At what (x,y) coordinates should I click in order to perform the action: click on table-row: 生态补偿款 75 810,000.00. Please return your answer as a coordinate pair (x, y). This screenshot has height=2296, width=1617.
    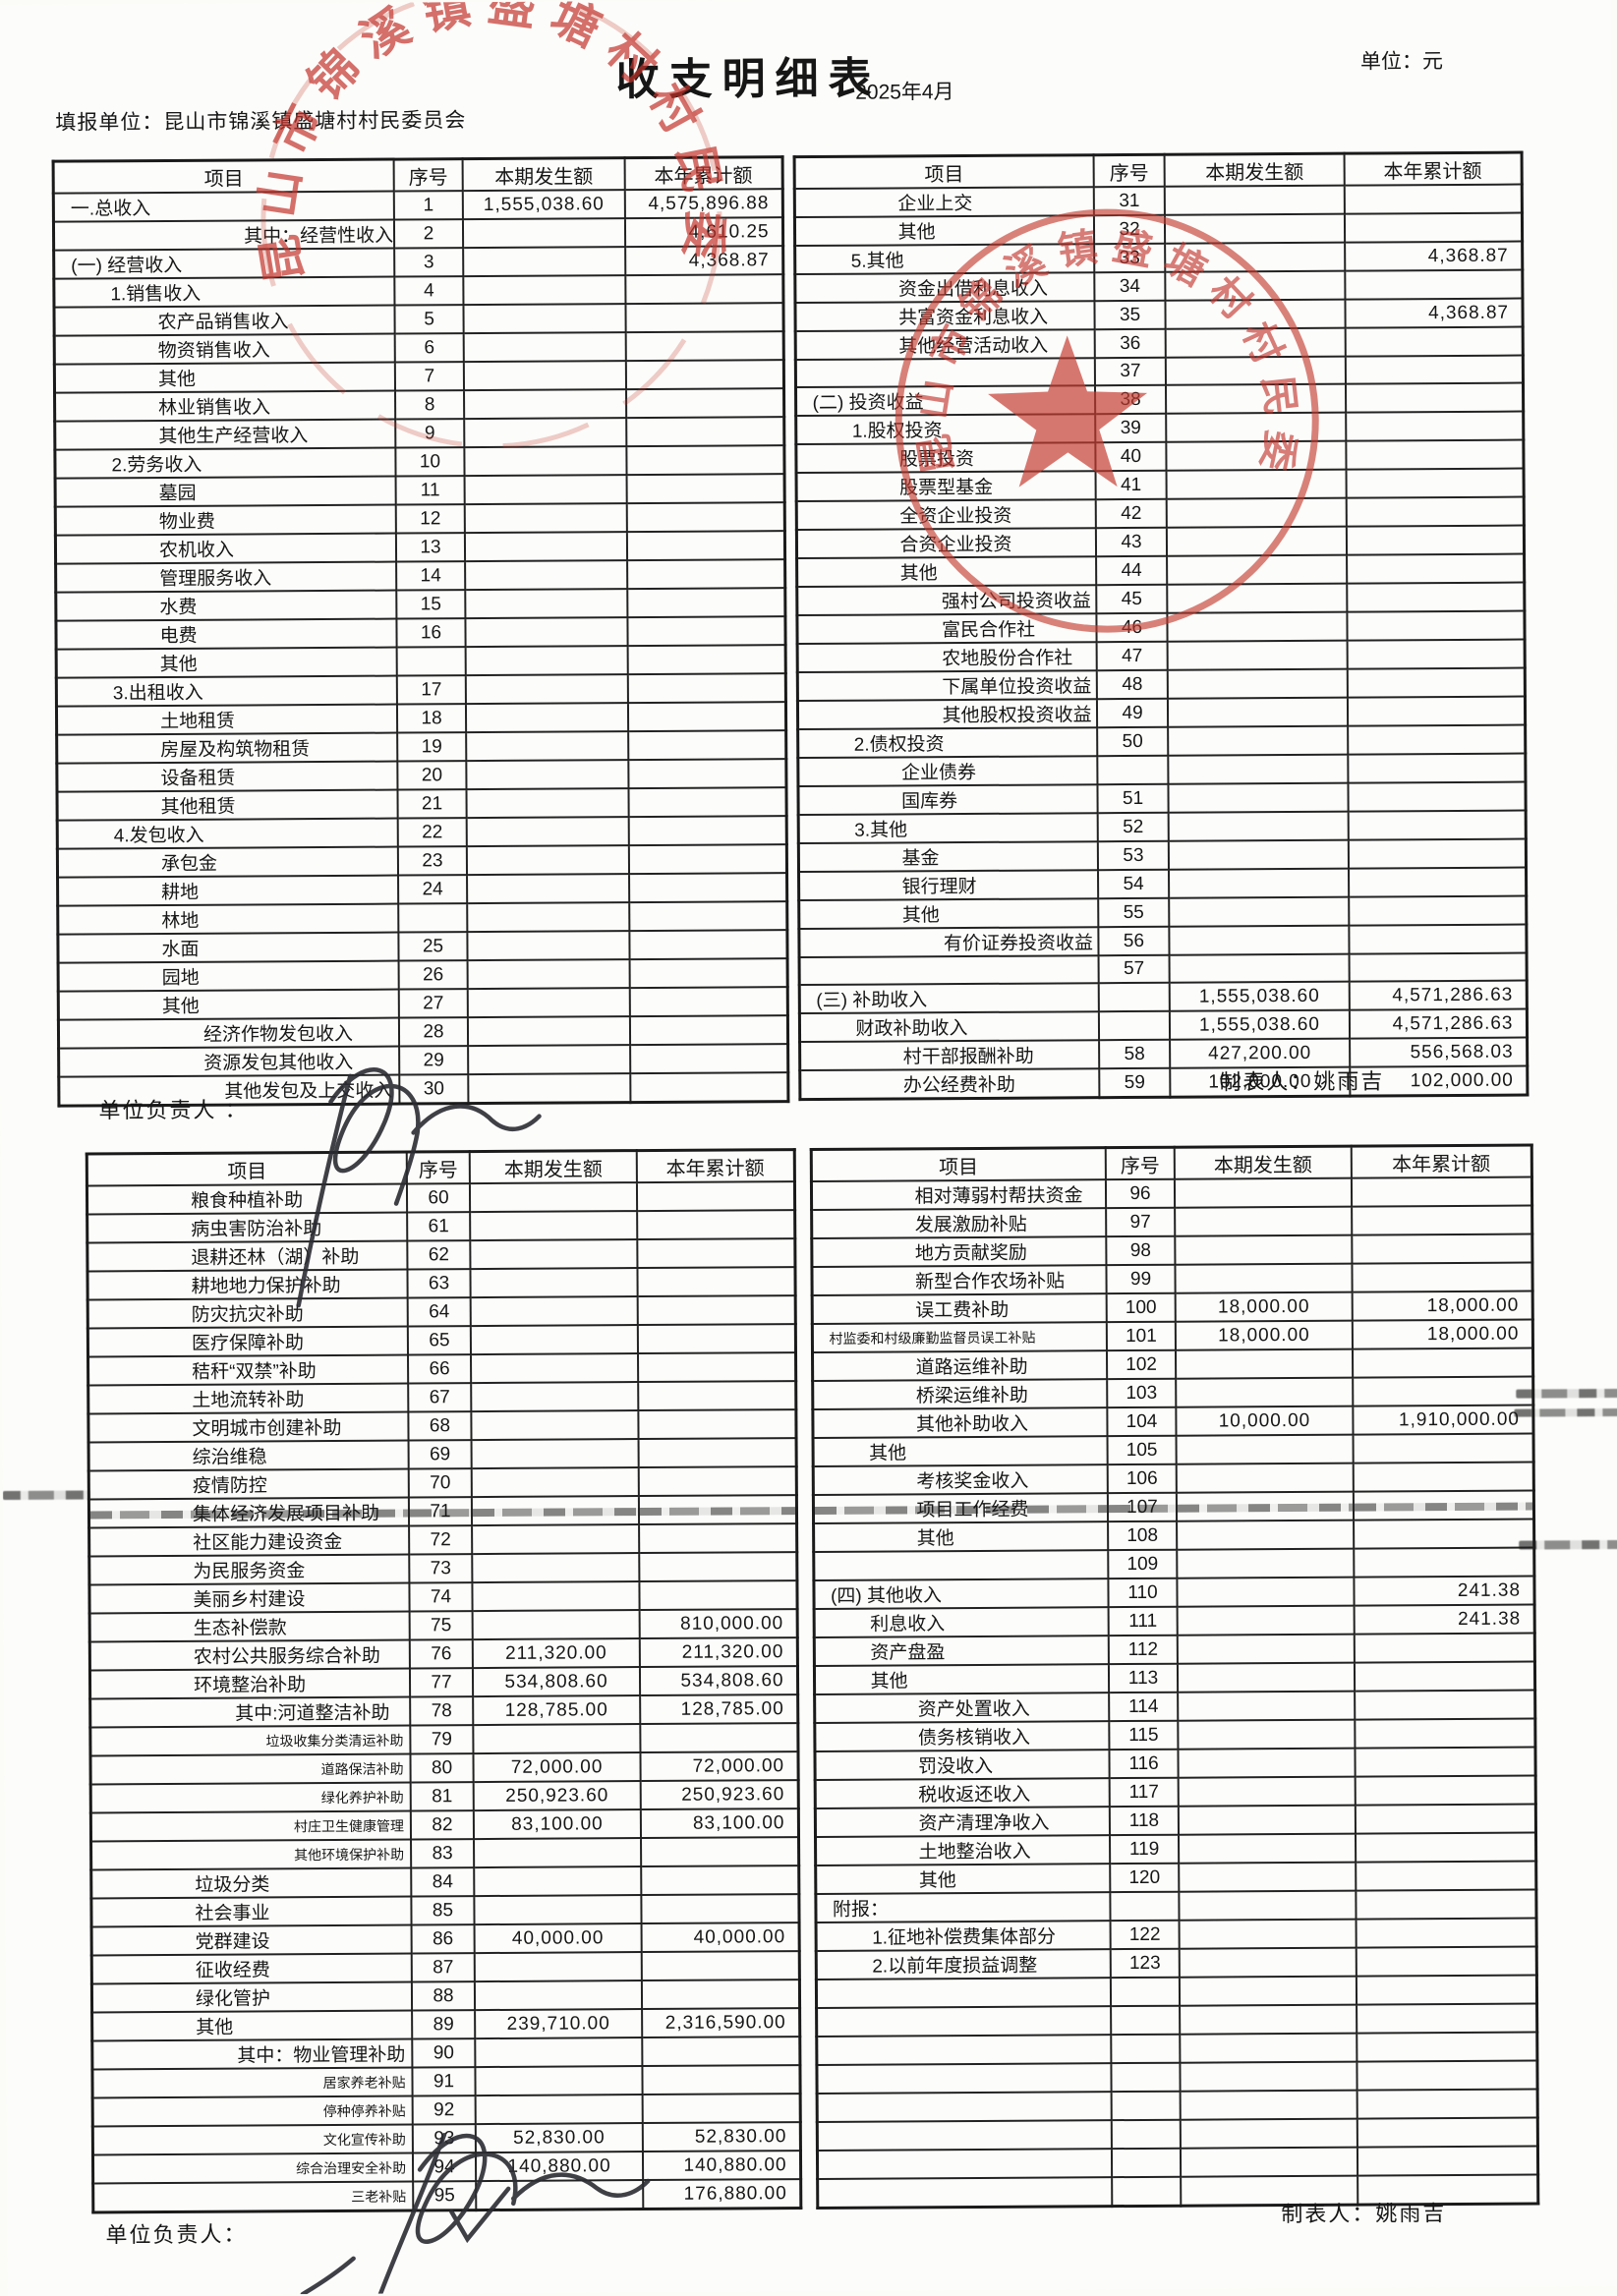
    Looking at the image, I should click on (443, 1626).